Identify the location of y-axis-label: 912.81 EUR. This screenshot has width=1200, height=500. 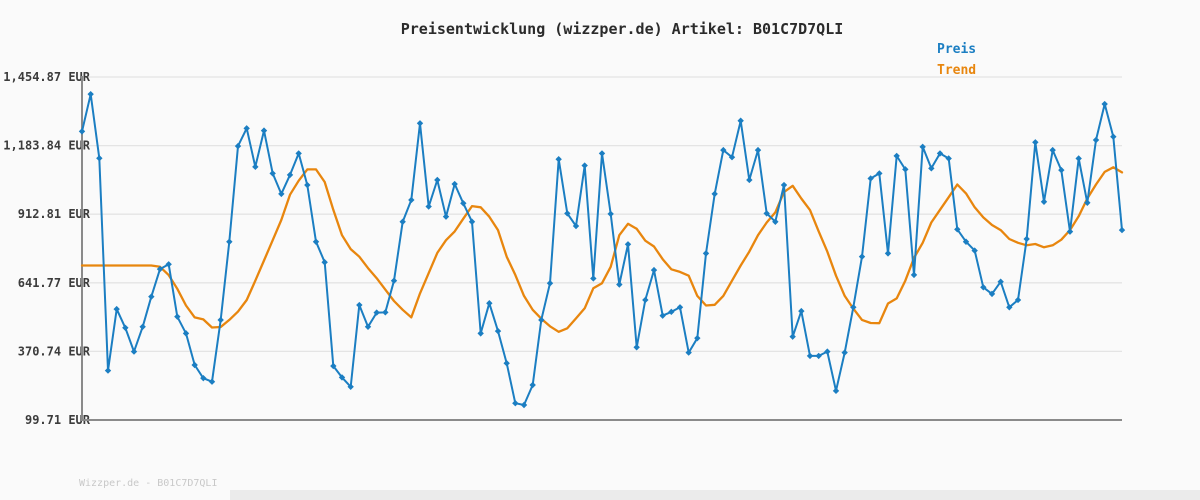
(54, 214).